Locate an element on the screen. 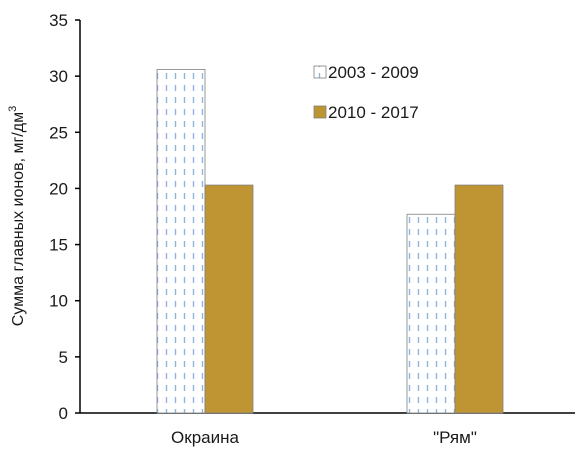  y-axis-title: Сумма главных ионов, мг/дм3 is located at coordinates (17, 216).